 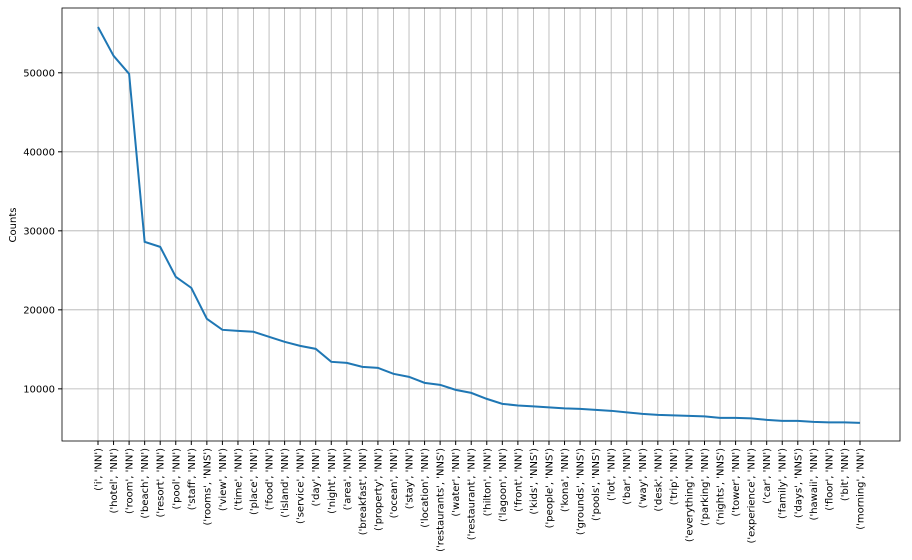 I want to click on y-tick-label: 10000, so click(x=39, y=389).